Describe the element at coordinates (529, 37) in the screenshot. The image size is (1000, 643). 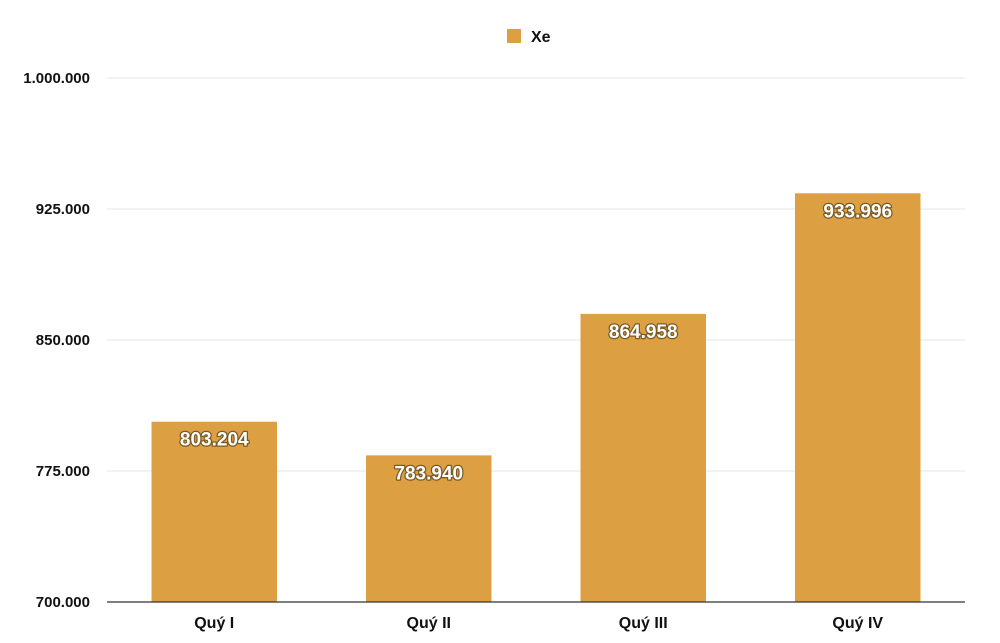
I see `legend: Xe` at that location.